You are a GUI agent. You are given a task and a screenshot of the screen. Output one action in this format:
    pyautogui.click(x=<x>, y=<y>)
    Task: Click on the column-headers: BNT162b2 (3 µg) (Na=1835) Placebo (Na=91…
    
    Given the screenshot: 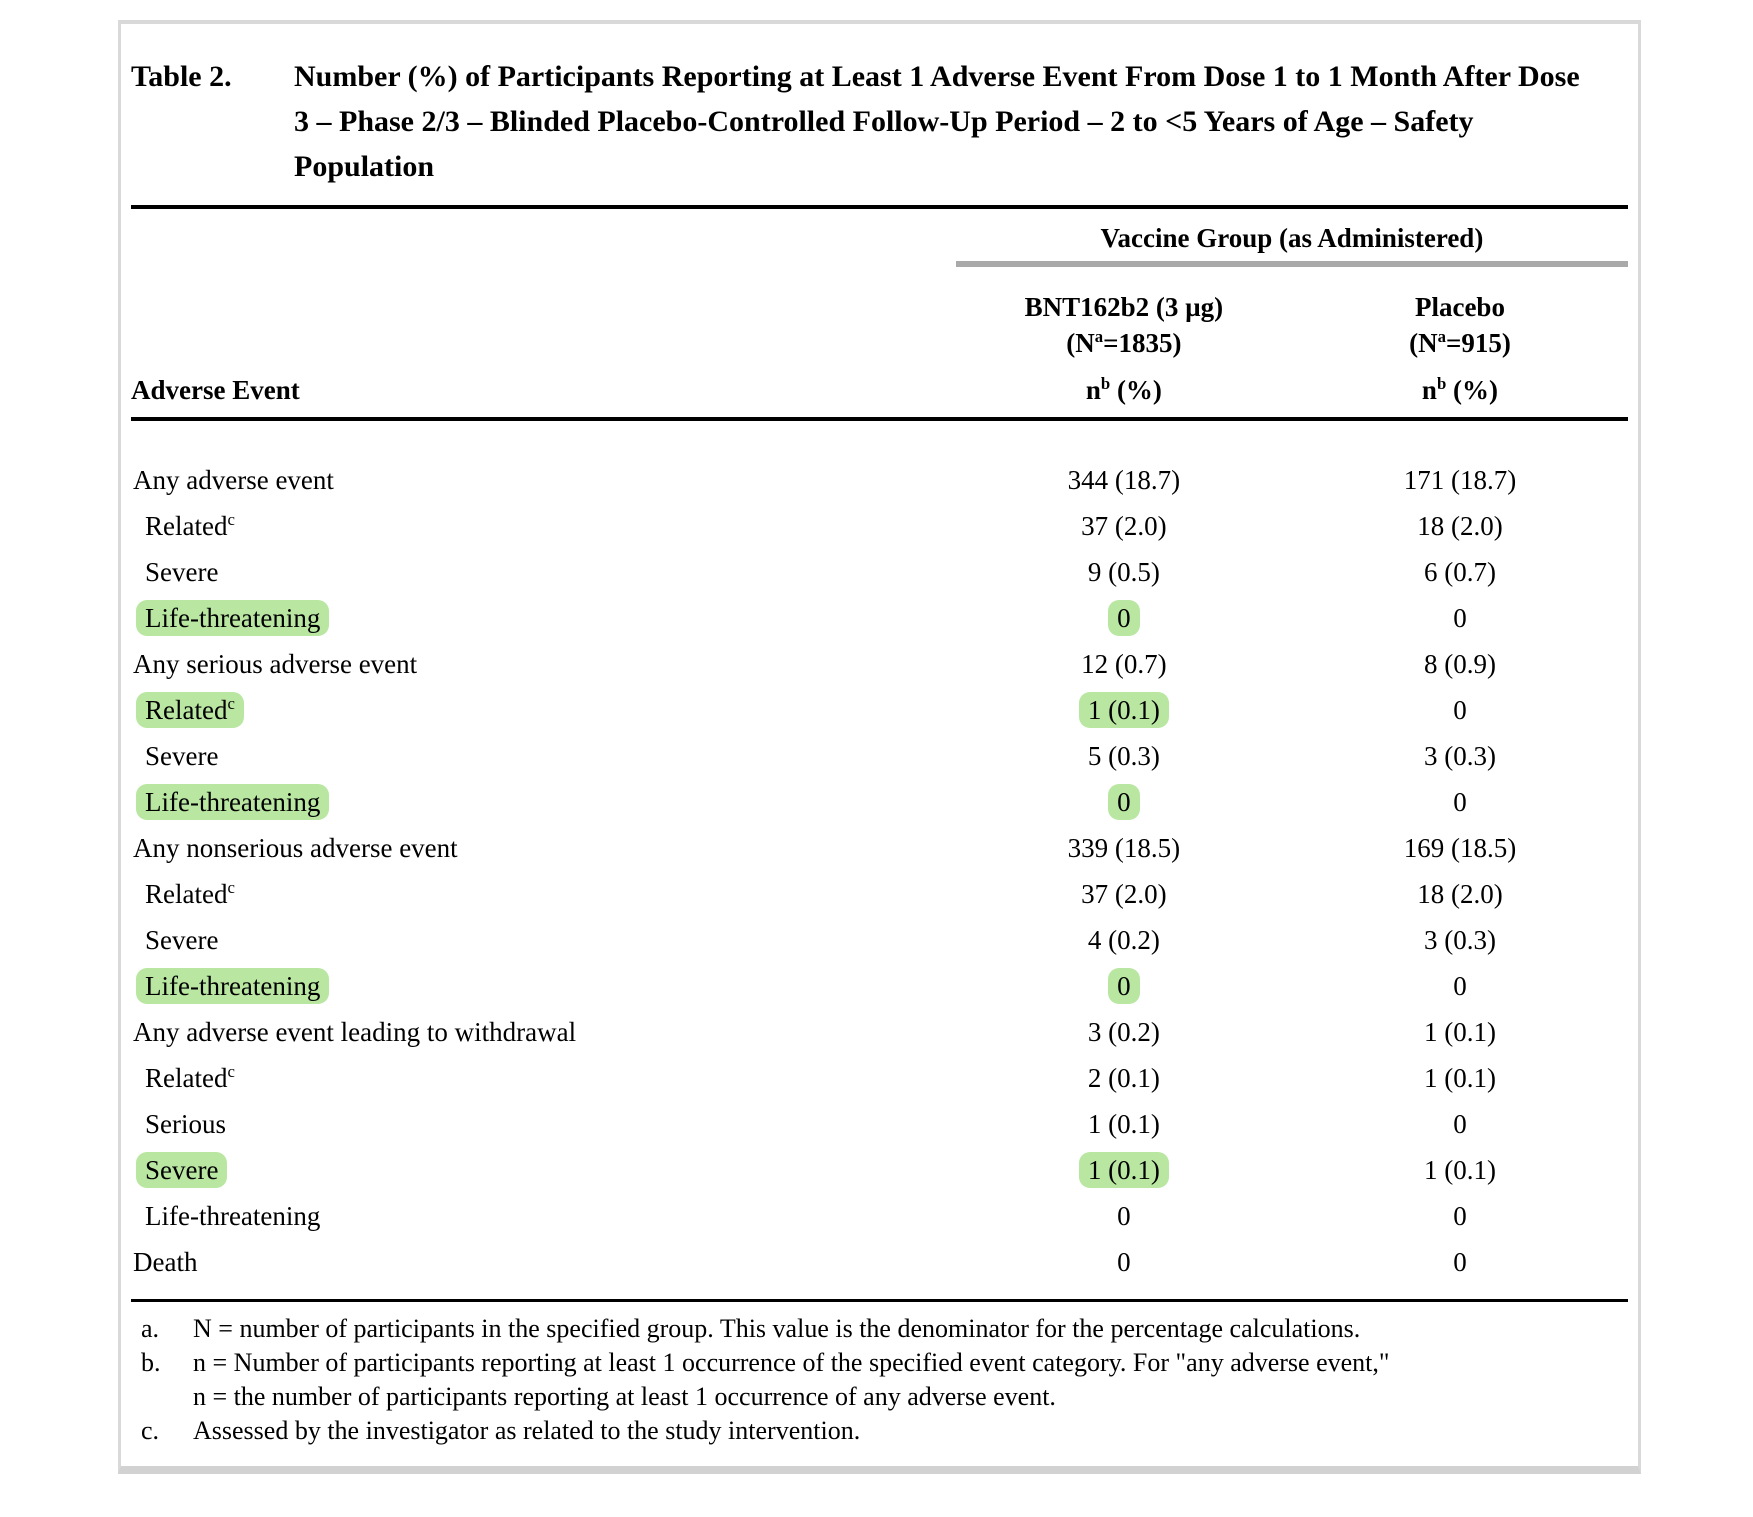 What is the action you would take?
    pyautogui.click(x=879, y=325)
    